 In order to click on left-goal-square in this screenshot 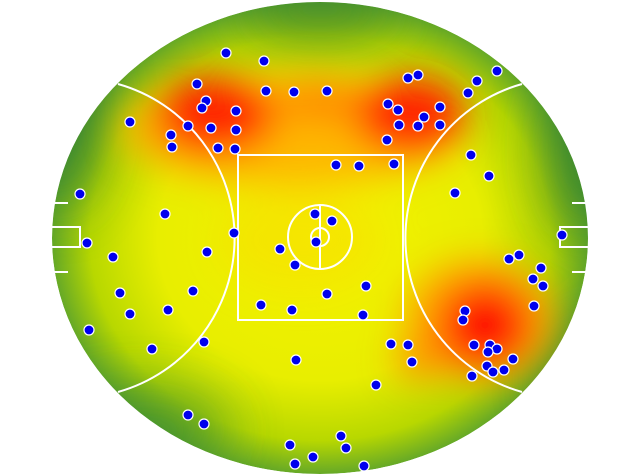, I will do `click(66, 237)`.